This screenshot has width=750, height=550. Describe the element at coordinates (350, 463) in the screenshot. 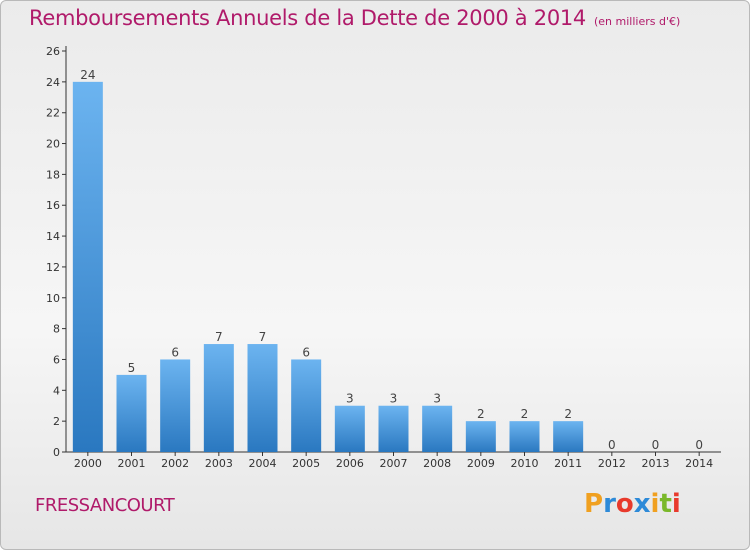

I see `x-tick-label: 2006` at that location.